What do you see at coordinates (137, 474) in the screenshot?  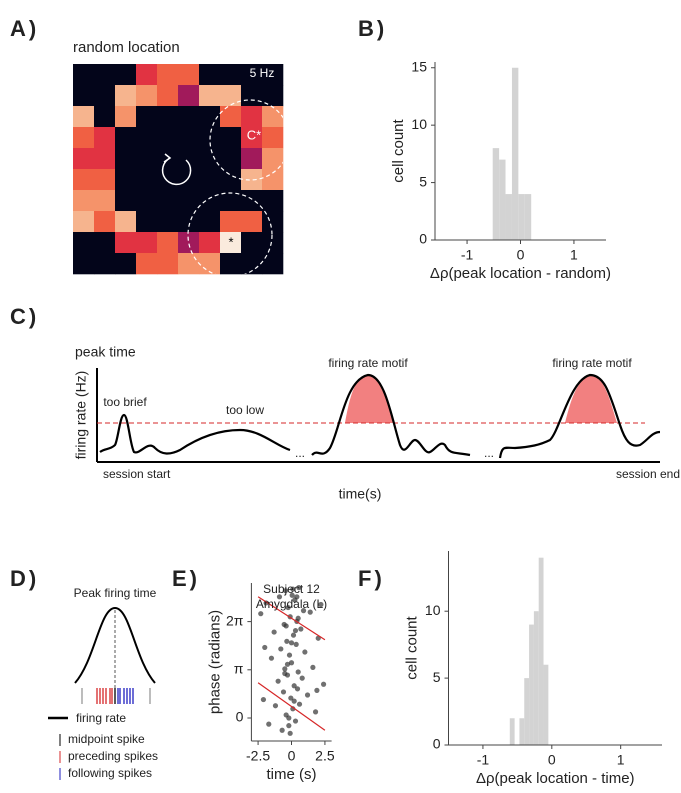 I see `annotation: session start` at bounding box center [137, 474].